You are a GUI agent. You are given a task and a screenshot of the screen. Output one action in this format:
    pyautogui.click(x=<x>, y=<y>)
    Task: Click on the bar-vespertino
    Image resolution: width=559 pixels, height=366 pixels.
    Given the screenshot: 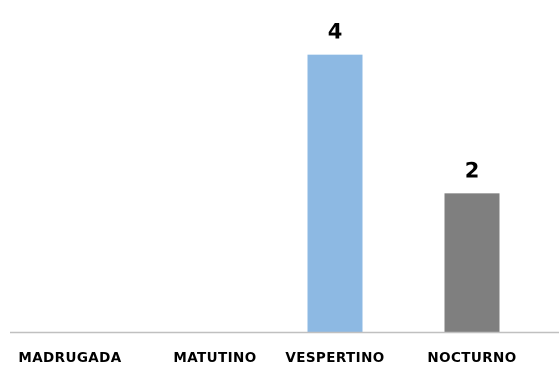 What is the action you would take?
    pyautogui.click(x=335, y=193)
    